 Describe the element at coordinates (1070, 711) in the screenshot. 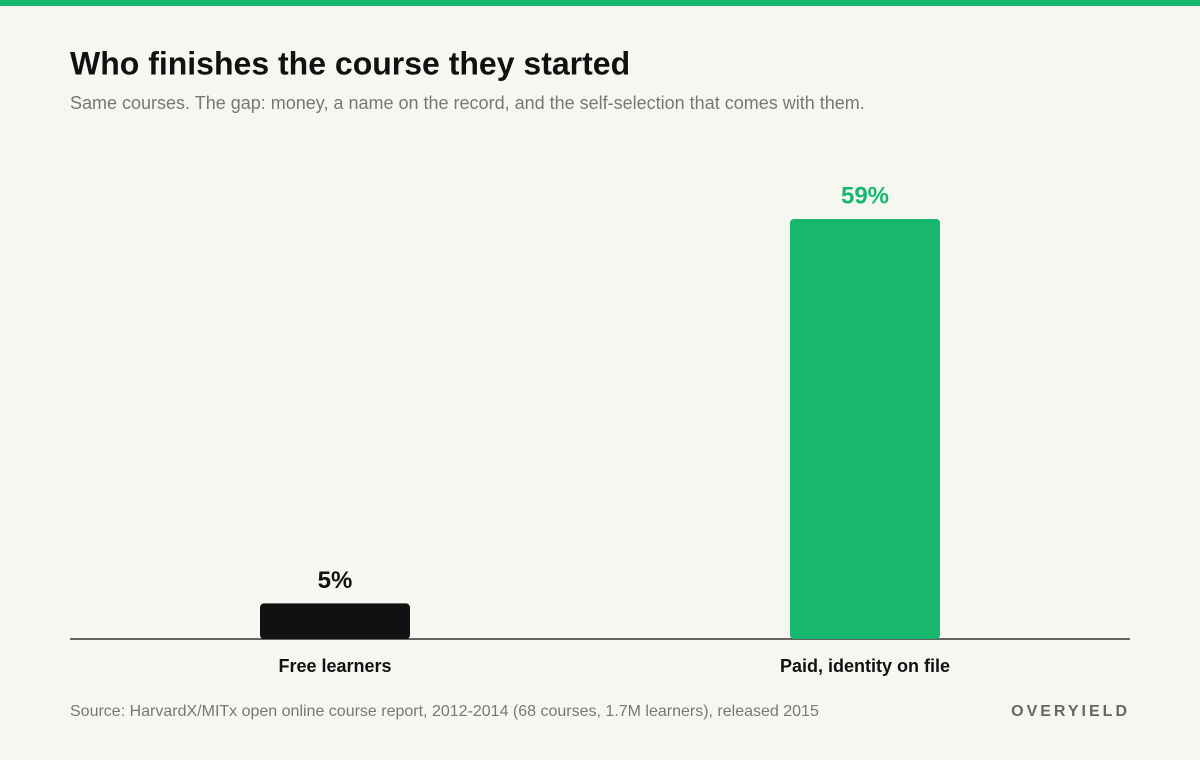

I see `brand: OVERYIELD` at that location.